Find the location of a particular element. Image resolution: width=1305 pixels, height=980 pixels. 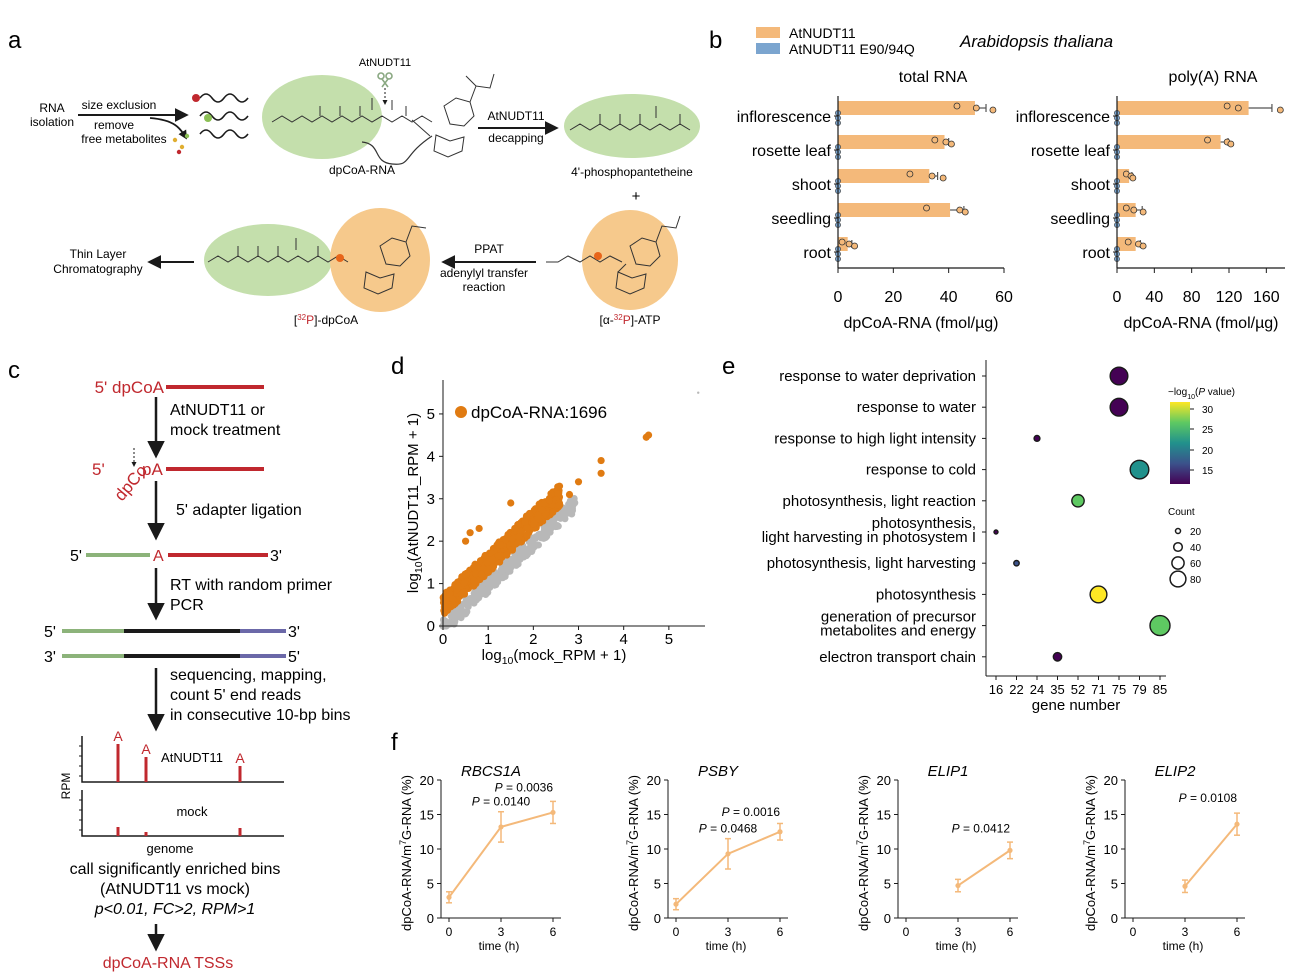

legend-swatch-blue is located at coordinates (768, 48).